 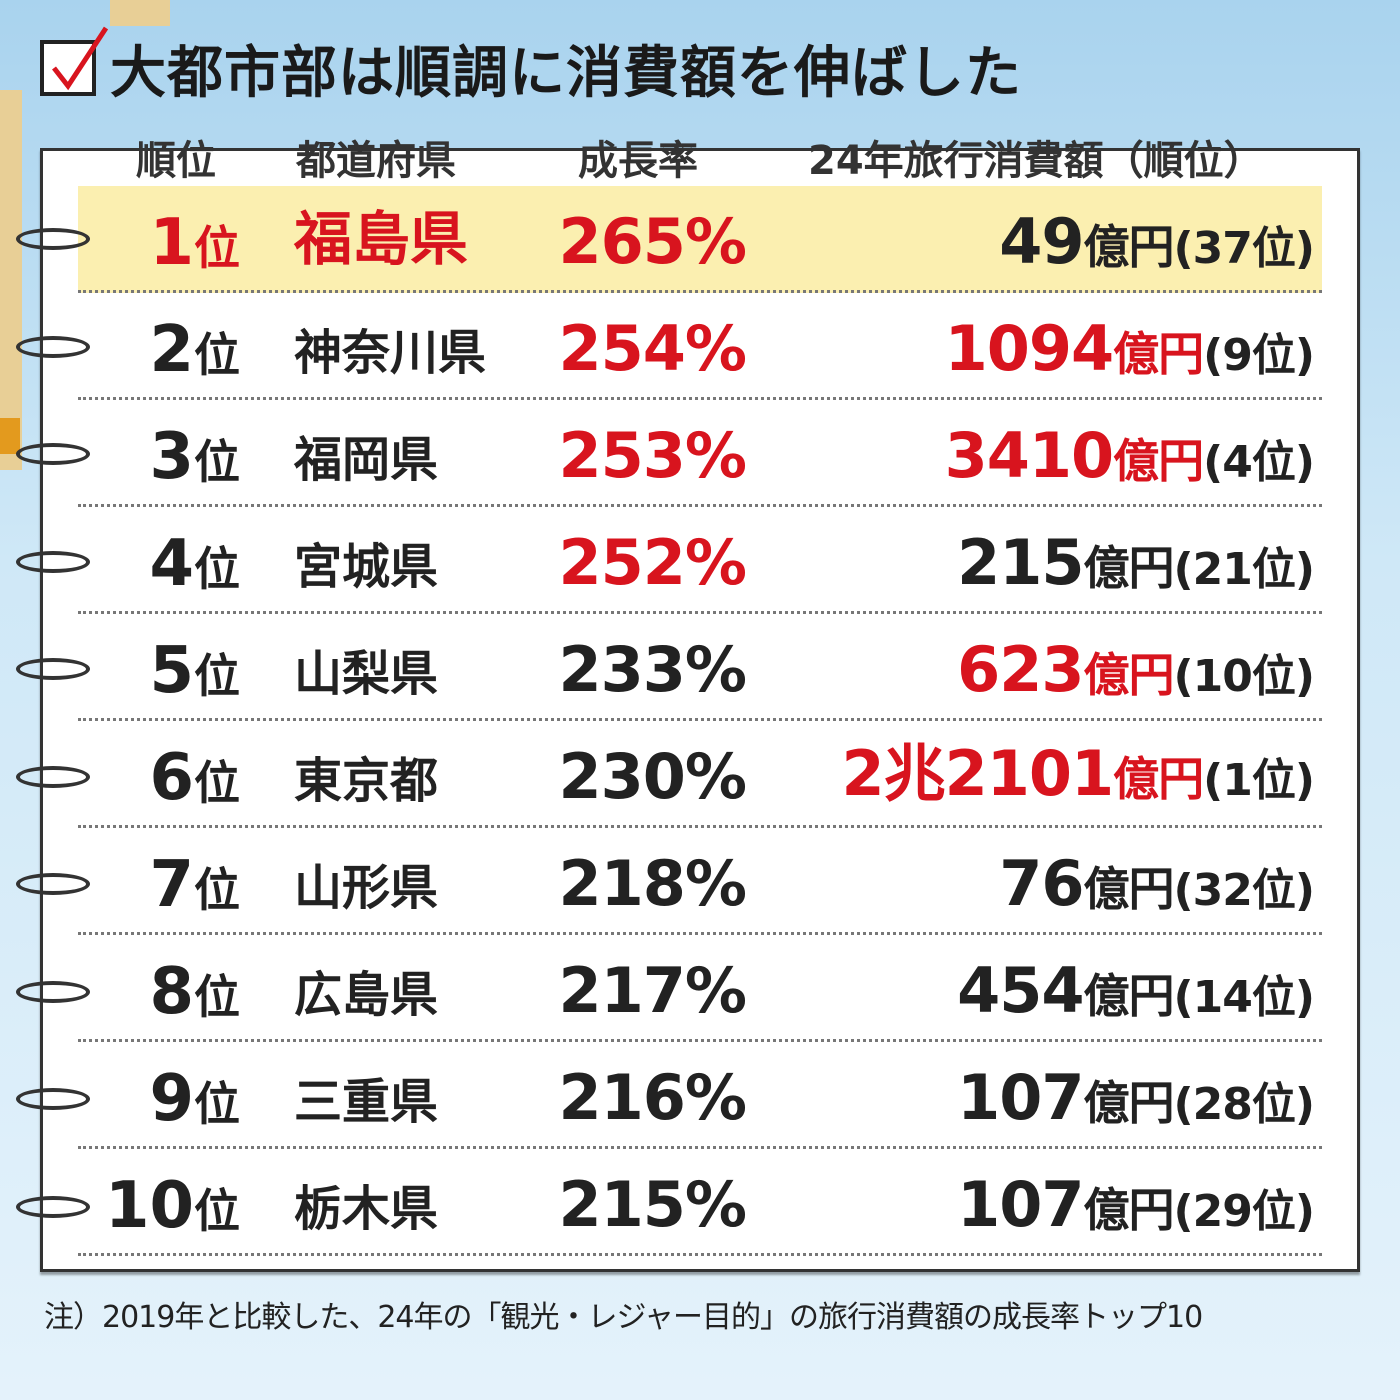 I want to click on spending-cell: 623億円(10位), so click(x=1136, y=669).